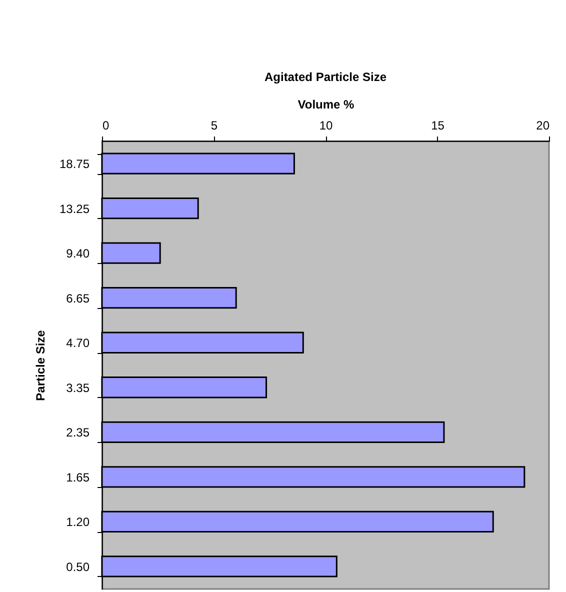 This screenshot has width=566, height=592. I want to click on x-axis-title: Volume %, so click(326, 105).